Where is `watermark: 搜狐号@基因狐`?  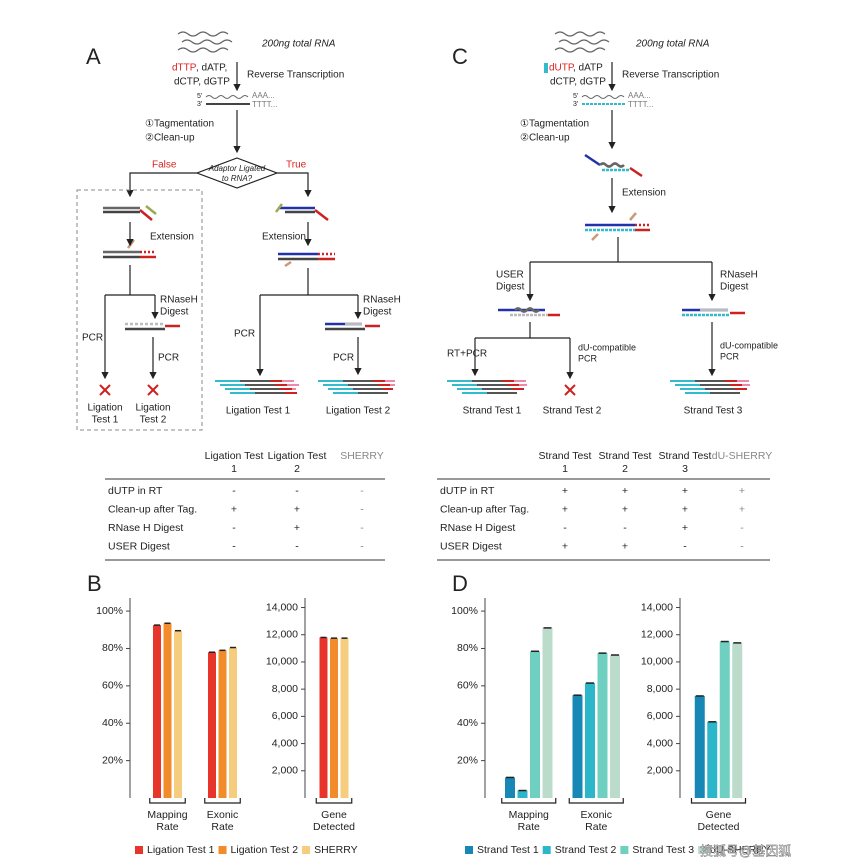 watermark: 搜狐号@基因狐 is located at coordinates (745, 850).